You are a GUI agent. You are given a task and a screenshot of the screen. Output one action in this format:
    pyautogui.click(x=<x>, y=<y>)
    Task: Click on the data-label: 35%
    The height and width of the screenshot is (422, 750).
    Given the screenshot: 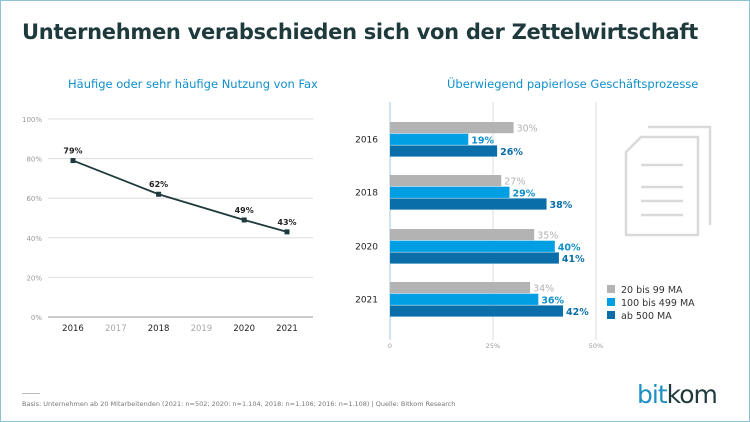 What is the action you would take?
    pyautogui.click(x=547, y=236)
    